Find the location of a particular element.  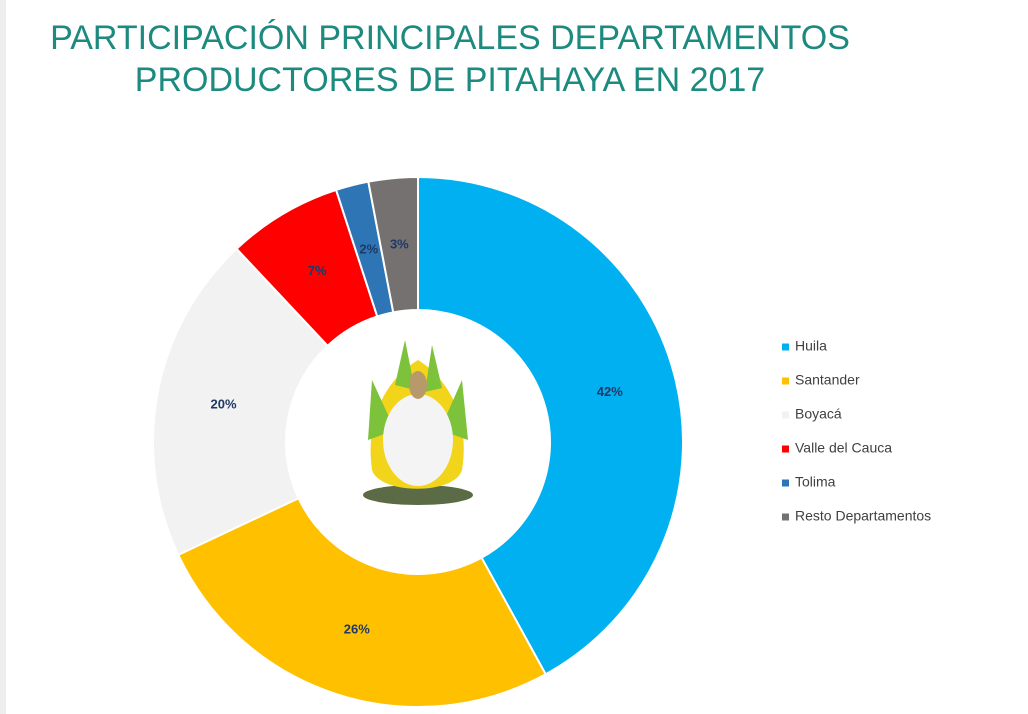

data-label: 3% is located at coordinates (399, 243).